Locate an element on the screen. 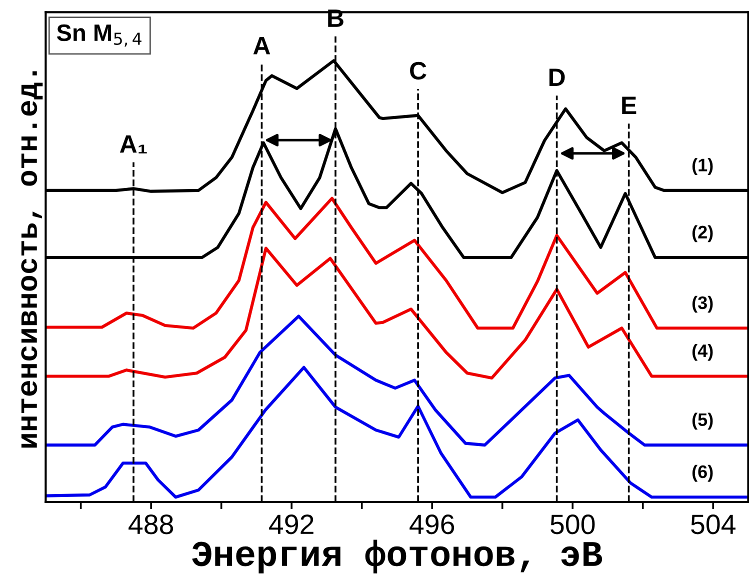 The height and width of the screenshot is (579, 749). ref-line-label: A₁ is located at coordinates (133, 144).